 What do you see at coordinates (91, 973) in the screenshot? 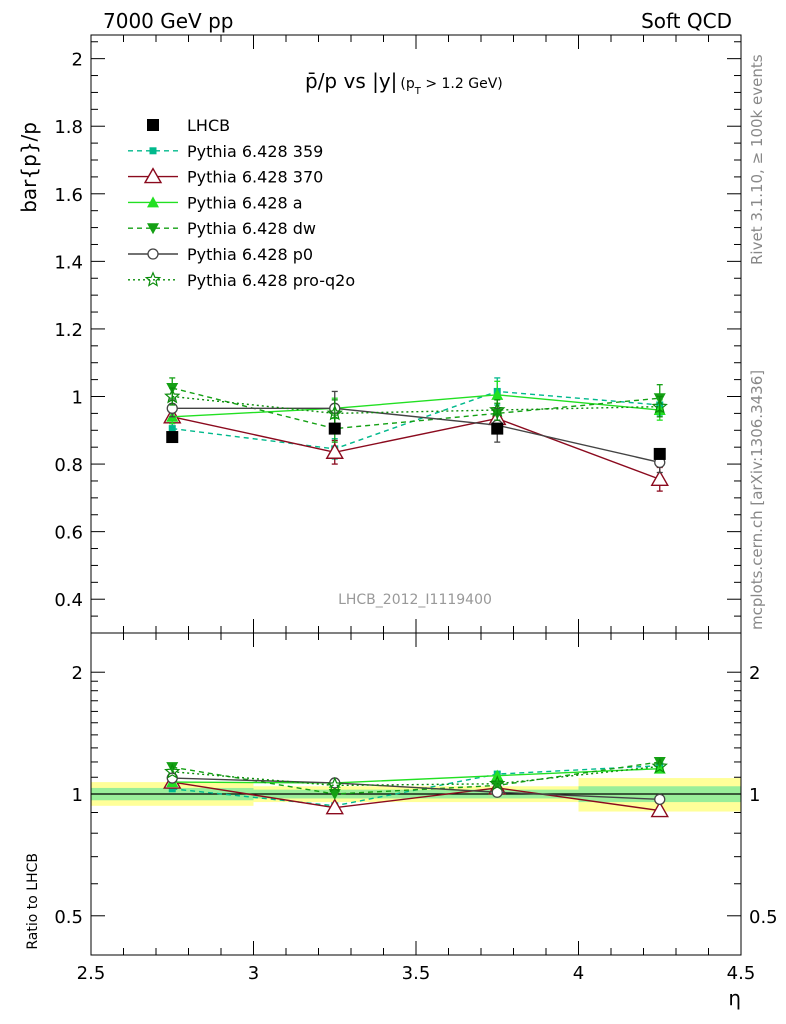
I see `x-tick-label: 2.5` at bounding box center [91, 973].